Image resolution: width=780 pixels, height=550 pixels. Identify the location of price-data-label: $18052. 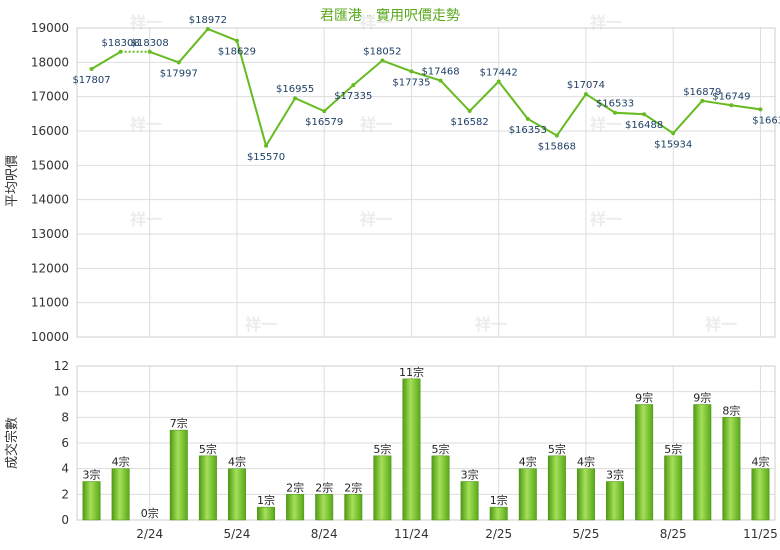
(382, 52).